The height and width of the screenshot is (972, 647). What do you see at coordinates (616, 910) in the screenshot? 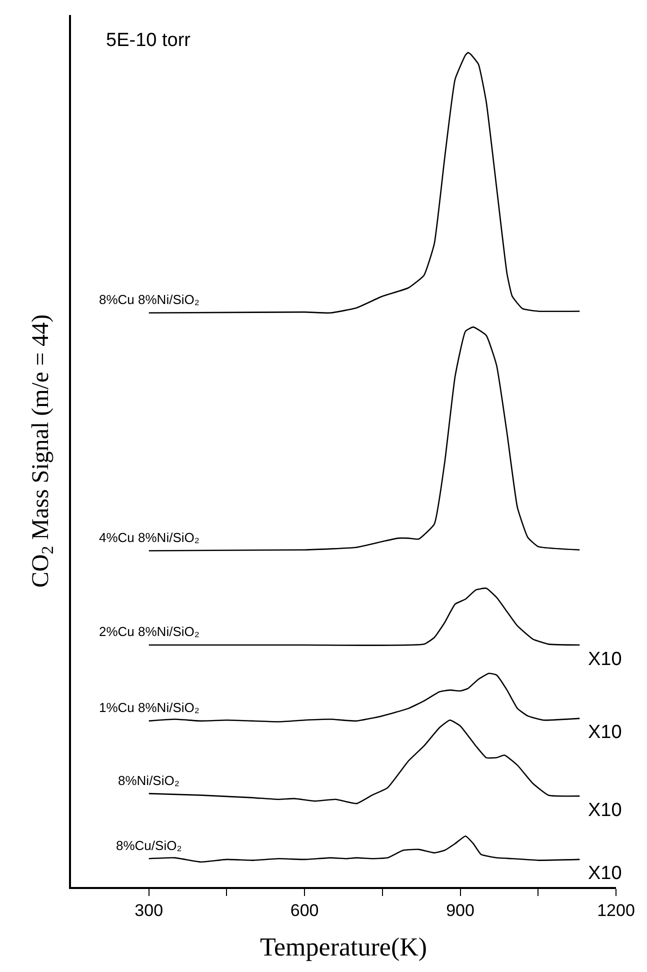
I see `x-tick-label: 1200` at bounding box center [616, 910].